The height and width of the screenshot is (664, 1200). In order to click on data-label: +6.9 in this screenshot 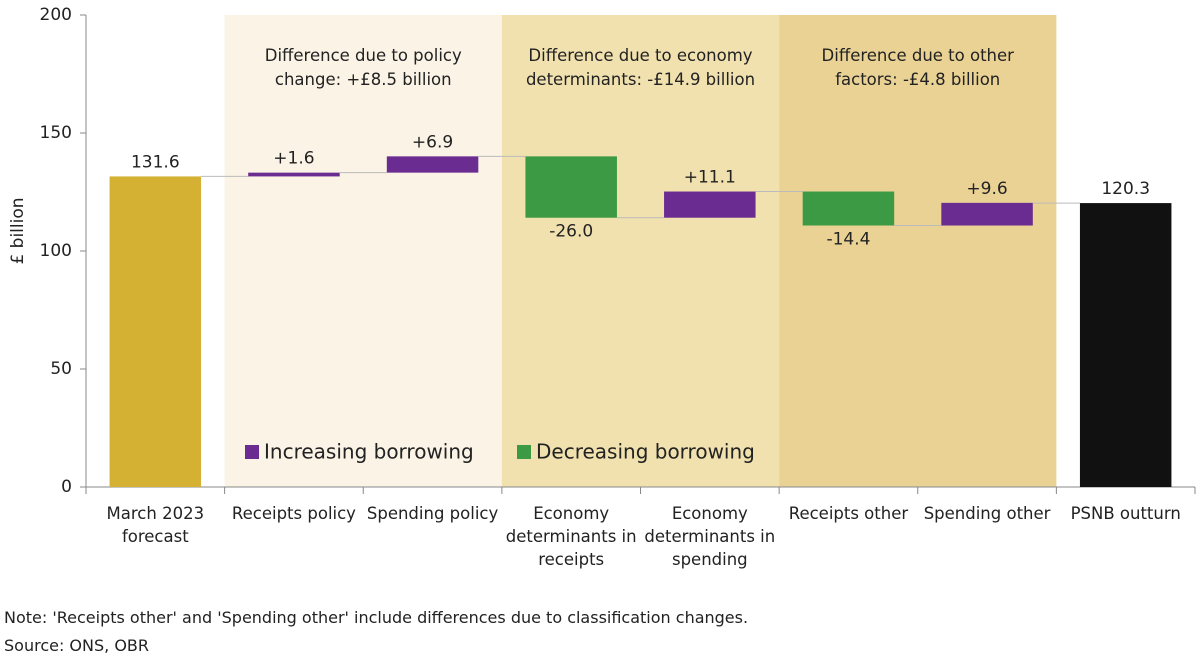, I will do `click(432, 142)`.